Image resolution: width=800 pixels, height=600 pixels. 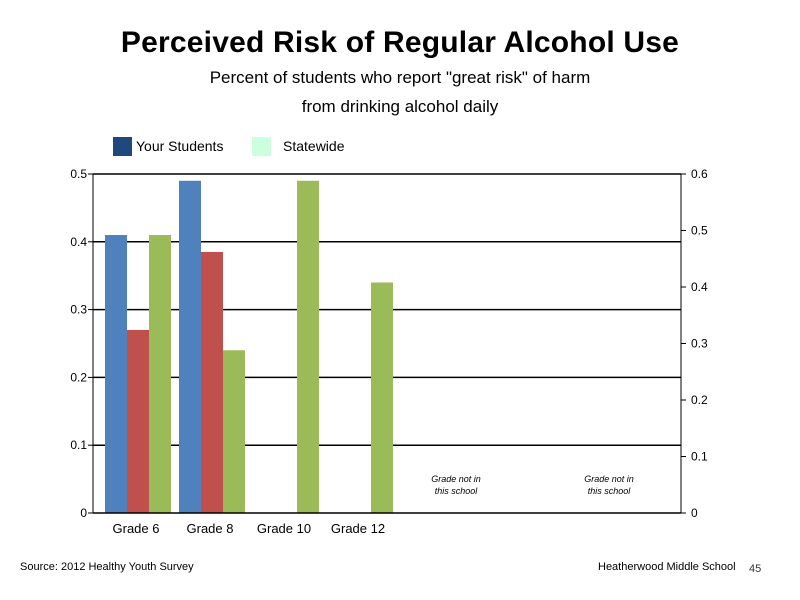 I want to click on legend-label-statewide: Statewide, so click(x=314, y=146).